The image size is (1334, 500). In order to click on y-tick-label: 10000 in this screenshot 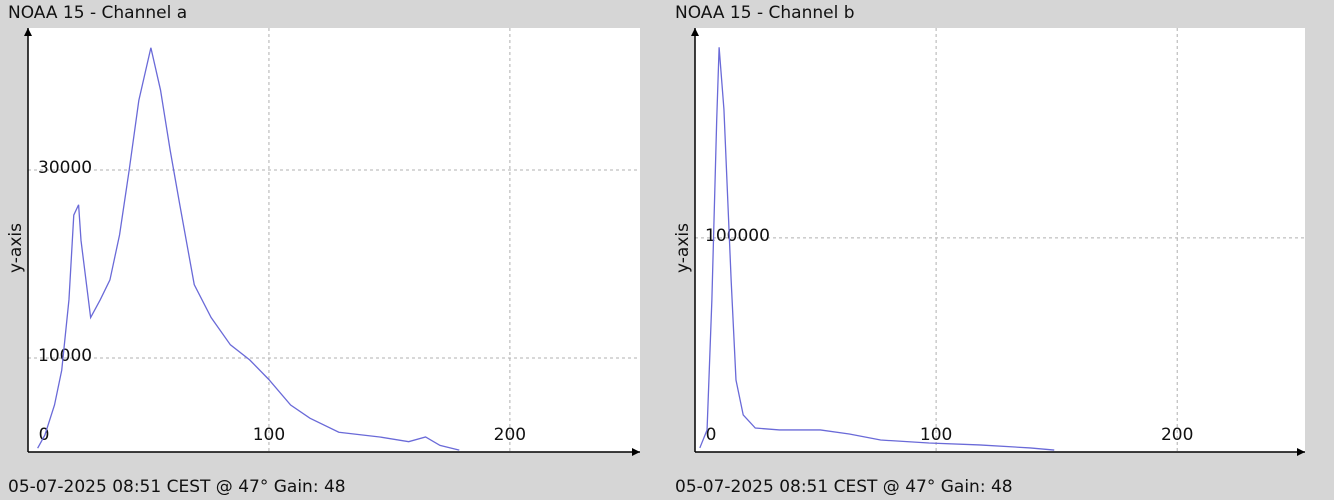, I will do `click(65, 356)`.